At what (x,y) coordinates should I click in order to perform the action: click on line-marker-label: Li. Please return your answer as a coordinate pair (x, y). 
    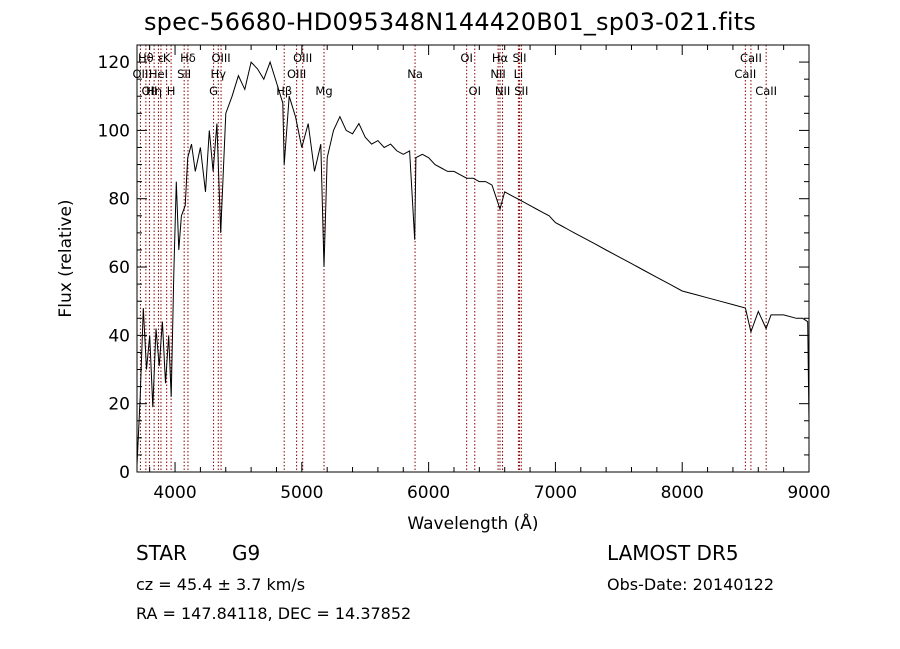
    Looking at the image, I should click on (519, 74).